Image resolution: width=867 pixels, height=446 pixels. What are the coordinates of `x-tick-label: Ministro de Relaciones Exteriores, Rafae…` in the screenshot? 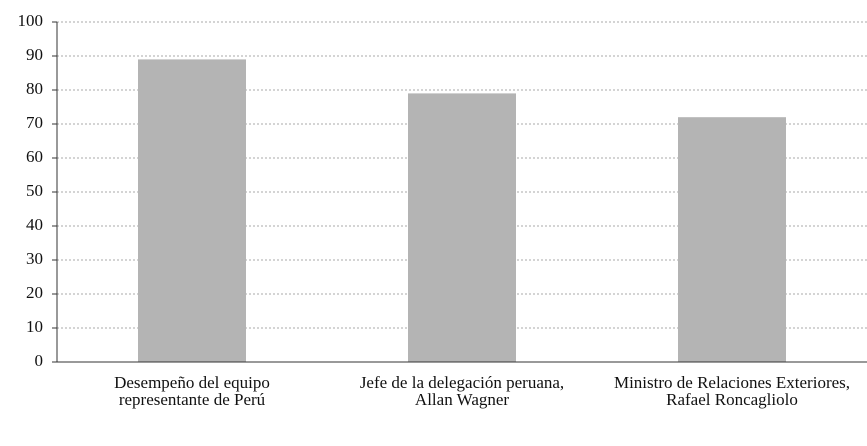 It's located at (732, 391).